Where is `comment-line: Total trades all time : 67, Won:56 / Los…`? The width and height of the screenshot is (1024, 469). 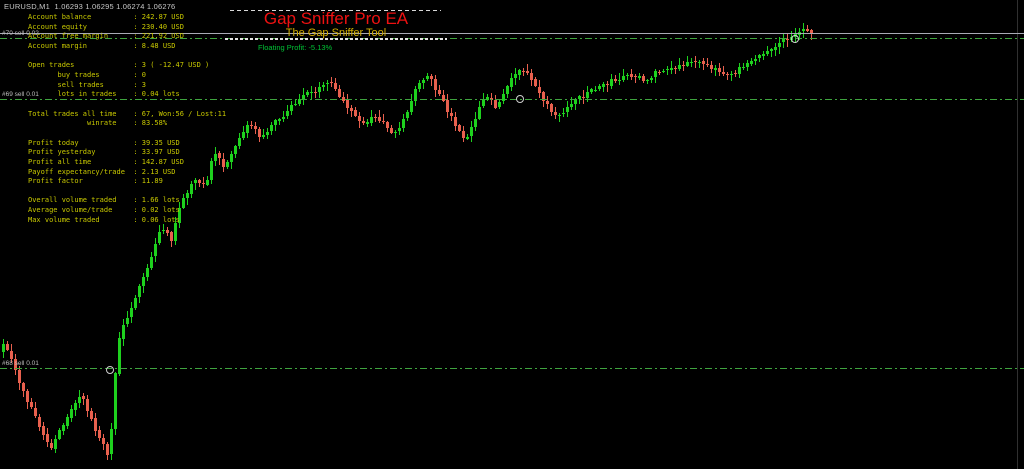 comment-line: Total trades all time : 67, Won:56 / Los… is located at coordinates (127, 113).